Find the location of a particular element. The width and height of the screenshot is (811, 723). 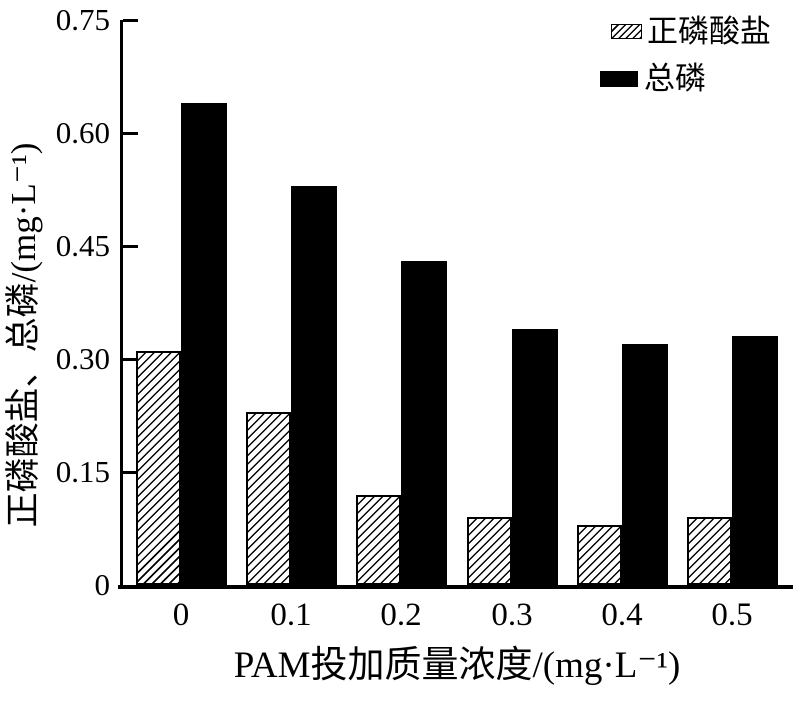

y-axis-line is located at coordinates (121, 304).